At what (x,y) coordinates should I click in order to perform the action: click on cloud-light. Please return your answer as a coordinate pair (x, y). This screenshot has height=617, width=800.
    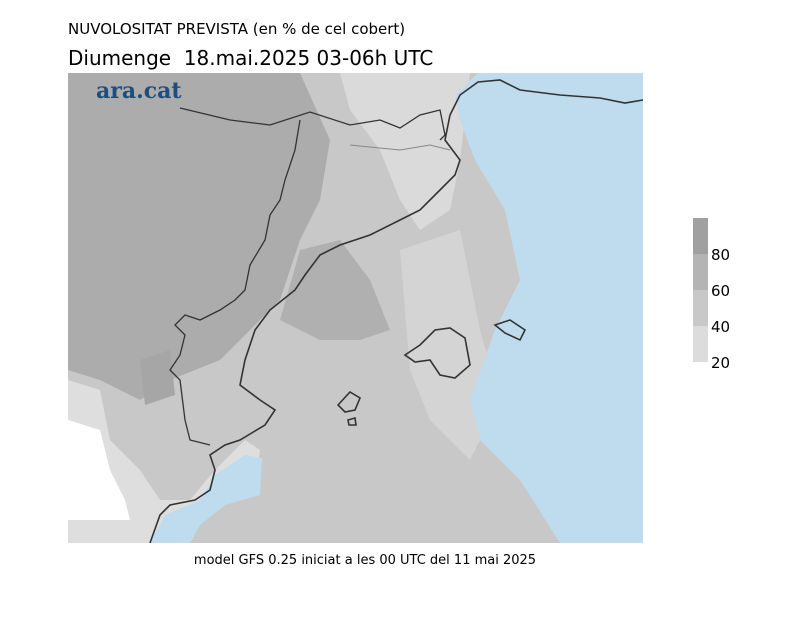
    Looking at the image, I should click on (405, 151).